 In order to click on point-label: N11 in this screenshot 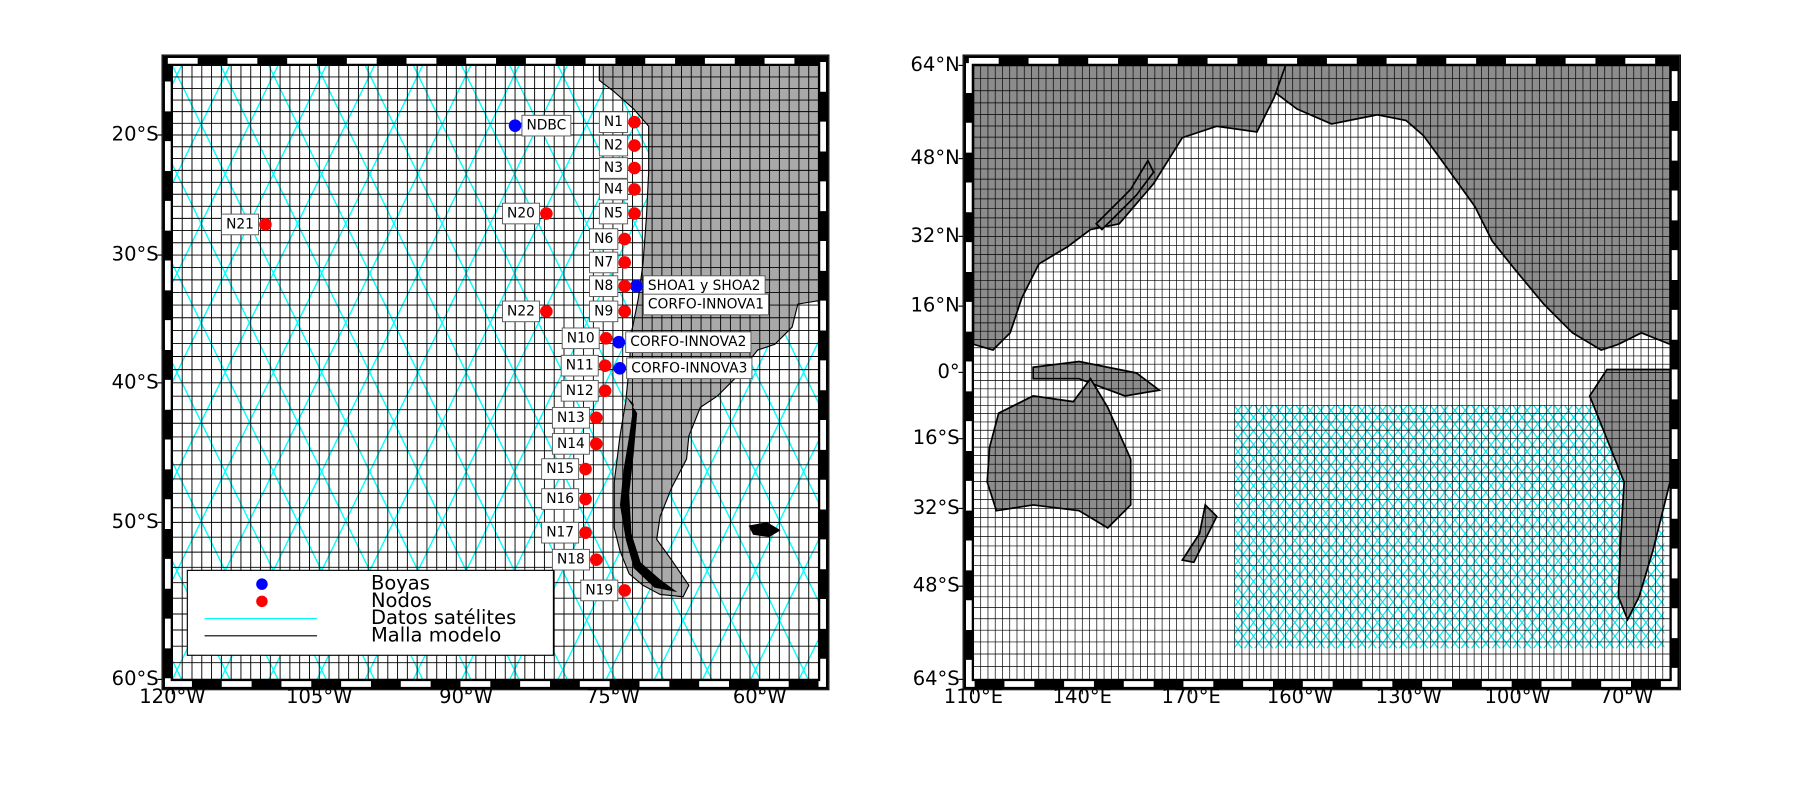, I will do `click(580, 366)`.